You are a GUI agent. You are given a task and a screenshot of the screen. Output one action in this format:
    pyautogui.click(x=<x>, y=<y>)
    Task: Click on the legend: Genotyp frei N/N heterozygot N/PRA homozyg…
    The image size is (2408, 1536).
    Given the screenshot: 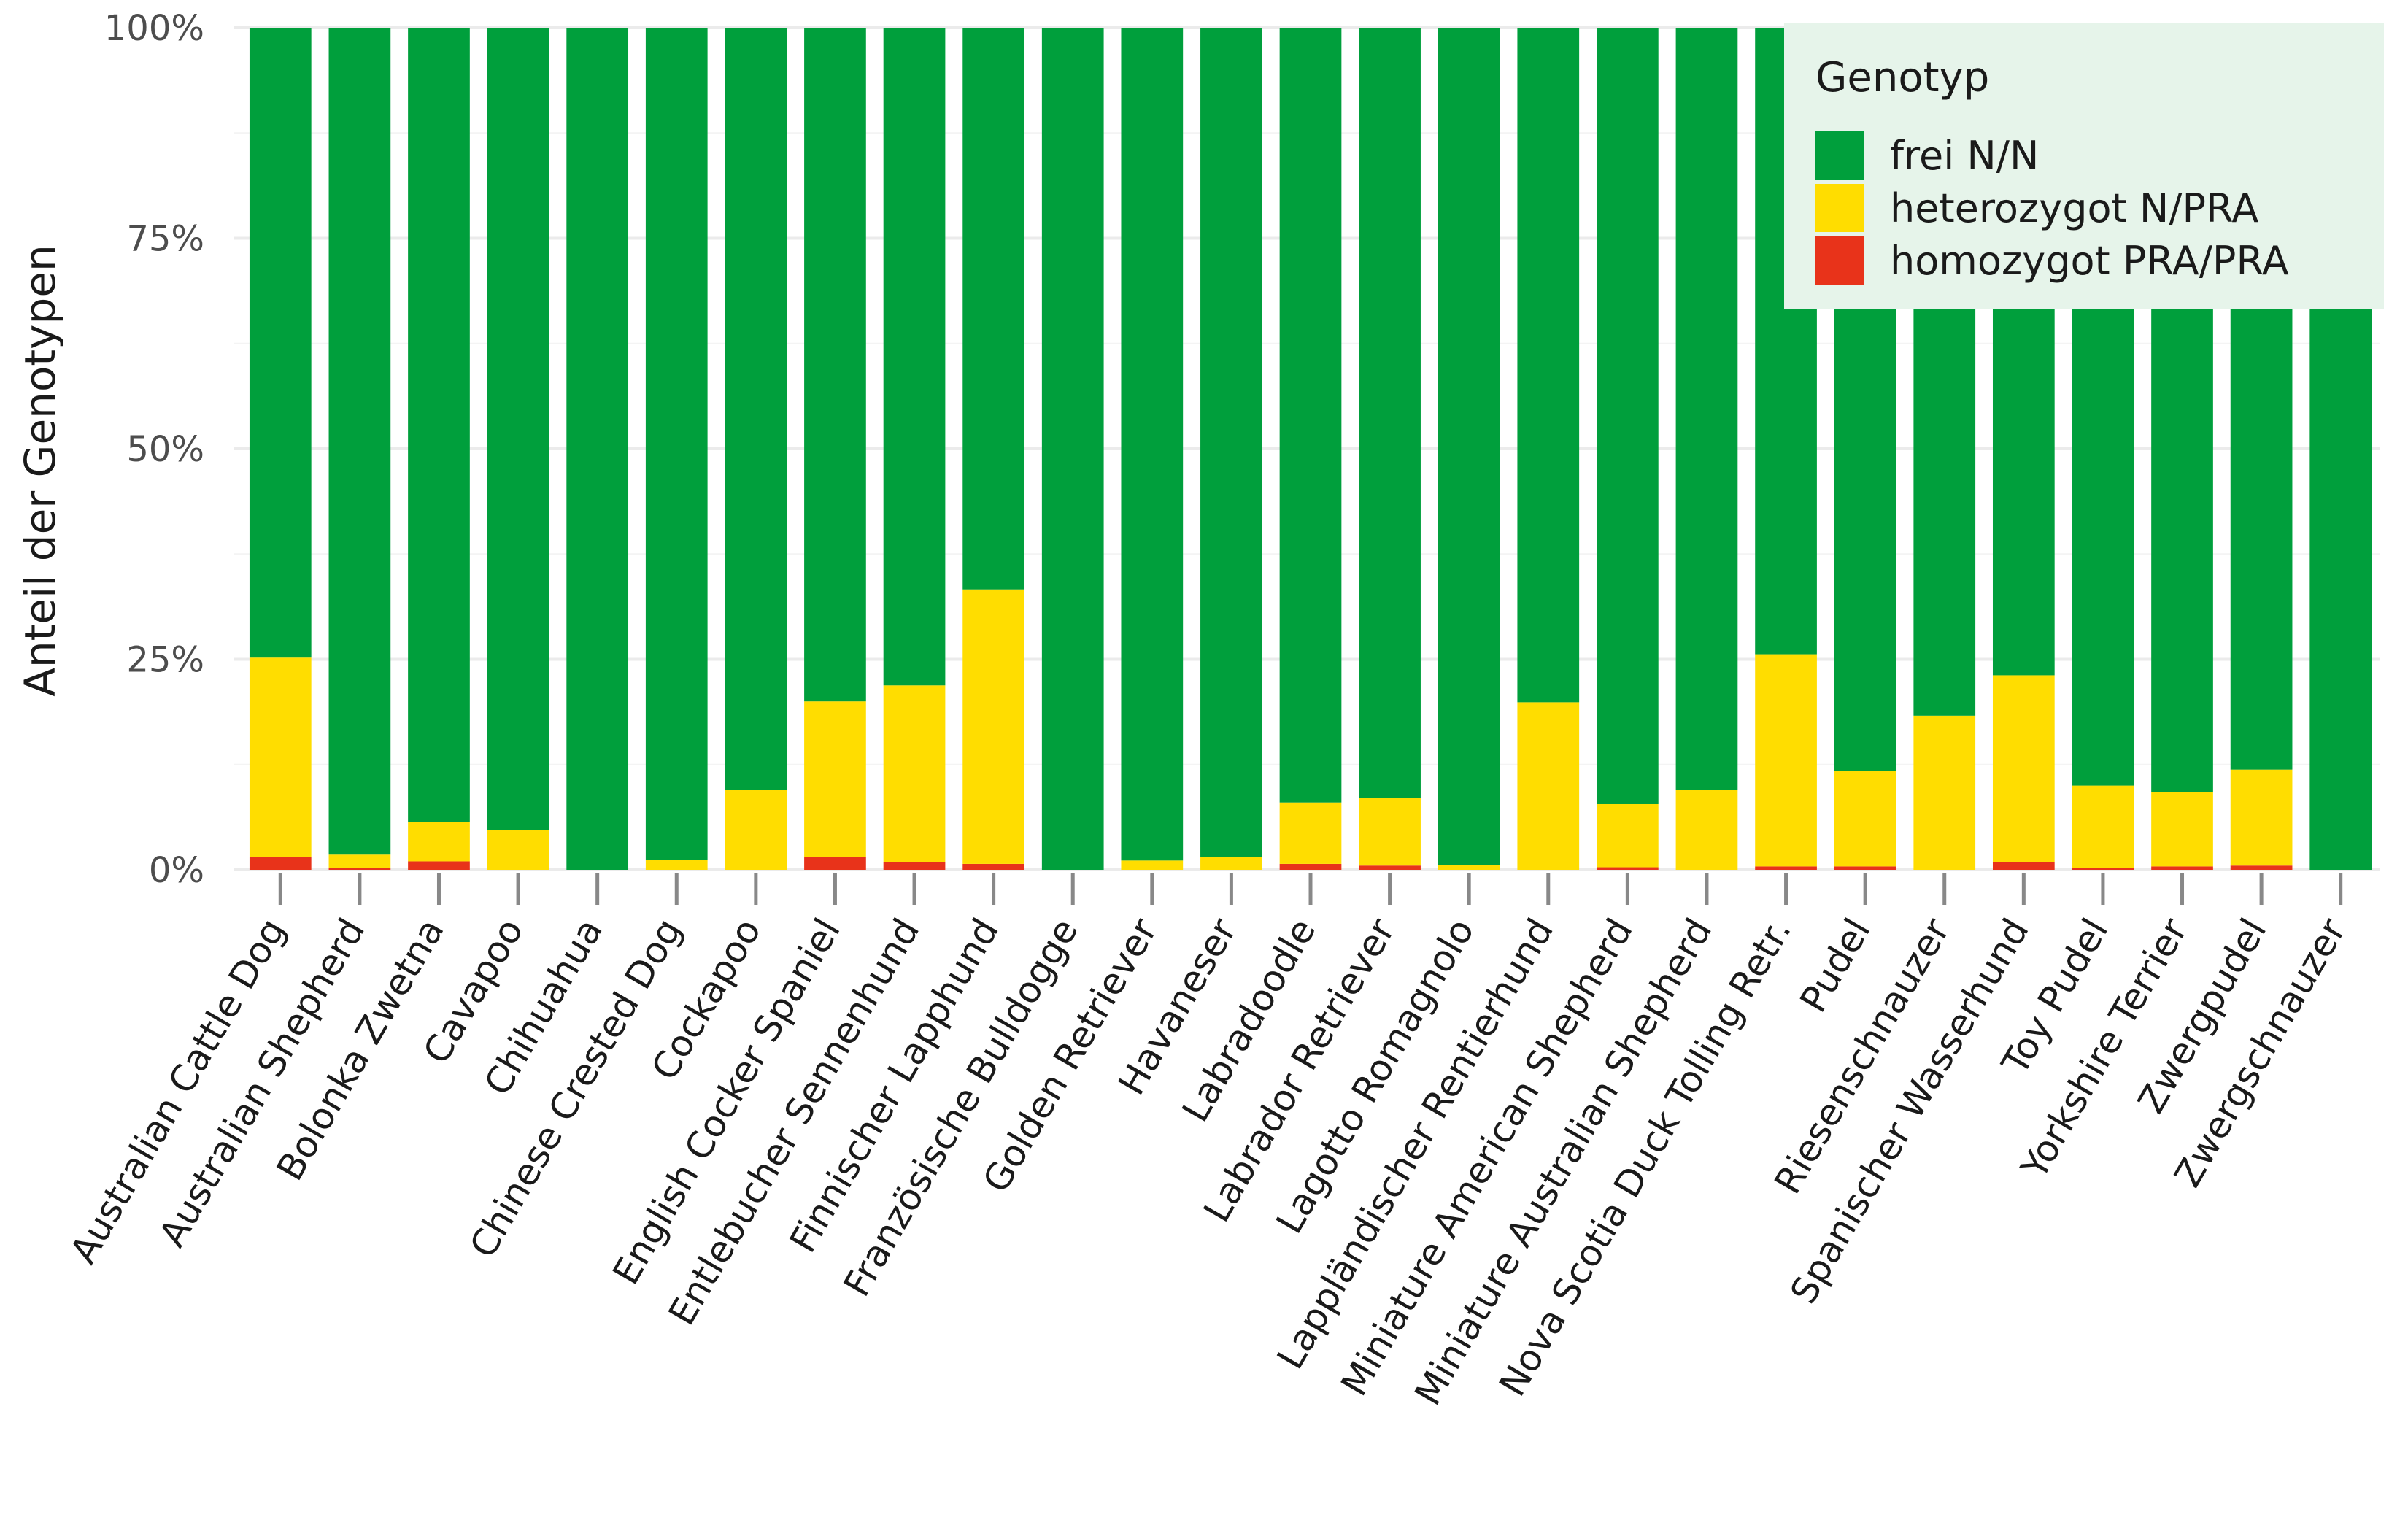 What is the action you would take?
    pyautogui.click(x=2084, y=166)
    